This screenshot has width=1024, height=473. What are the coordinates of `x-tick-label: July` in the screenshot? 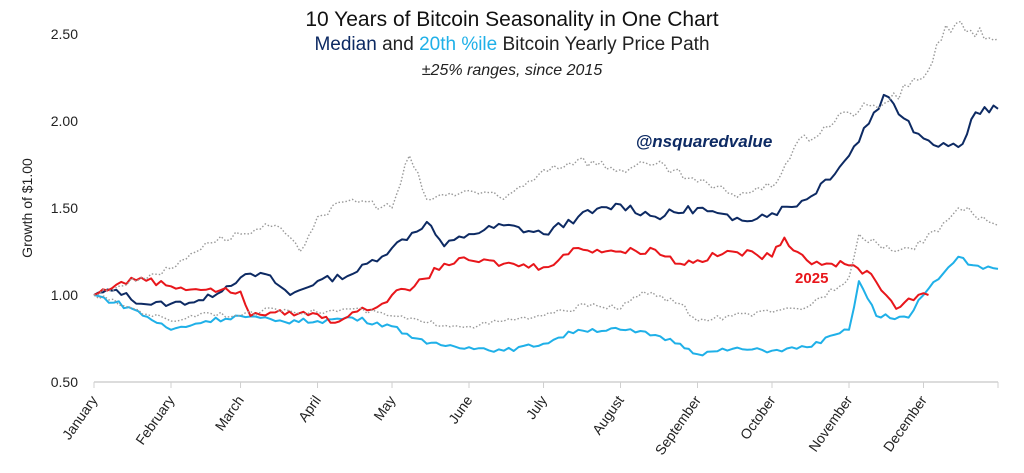 It's located at (536, 408).